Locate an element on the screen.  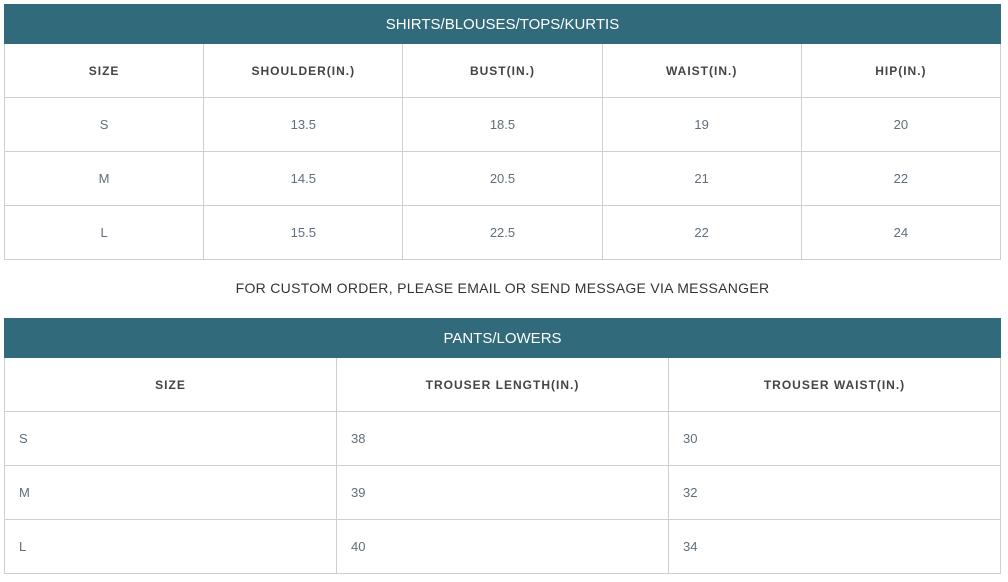
table-row: S 38 30 is located at coordinates (502, 438).